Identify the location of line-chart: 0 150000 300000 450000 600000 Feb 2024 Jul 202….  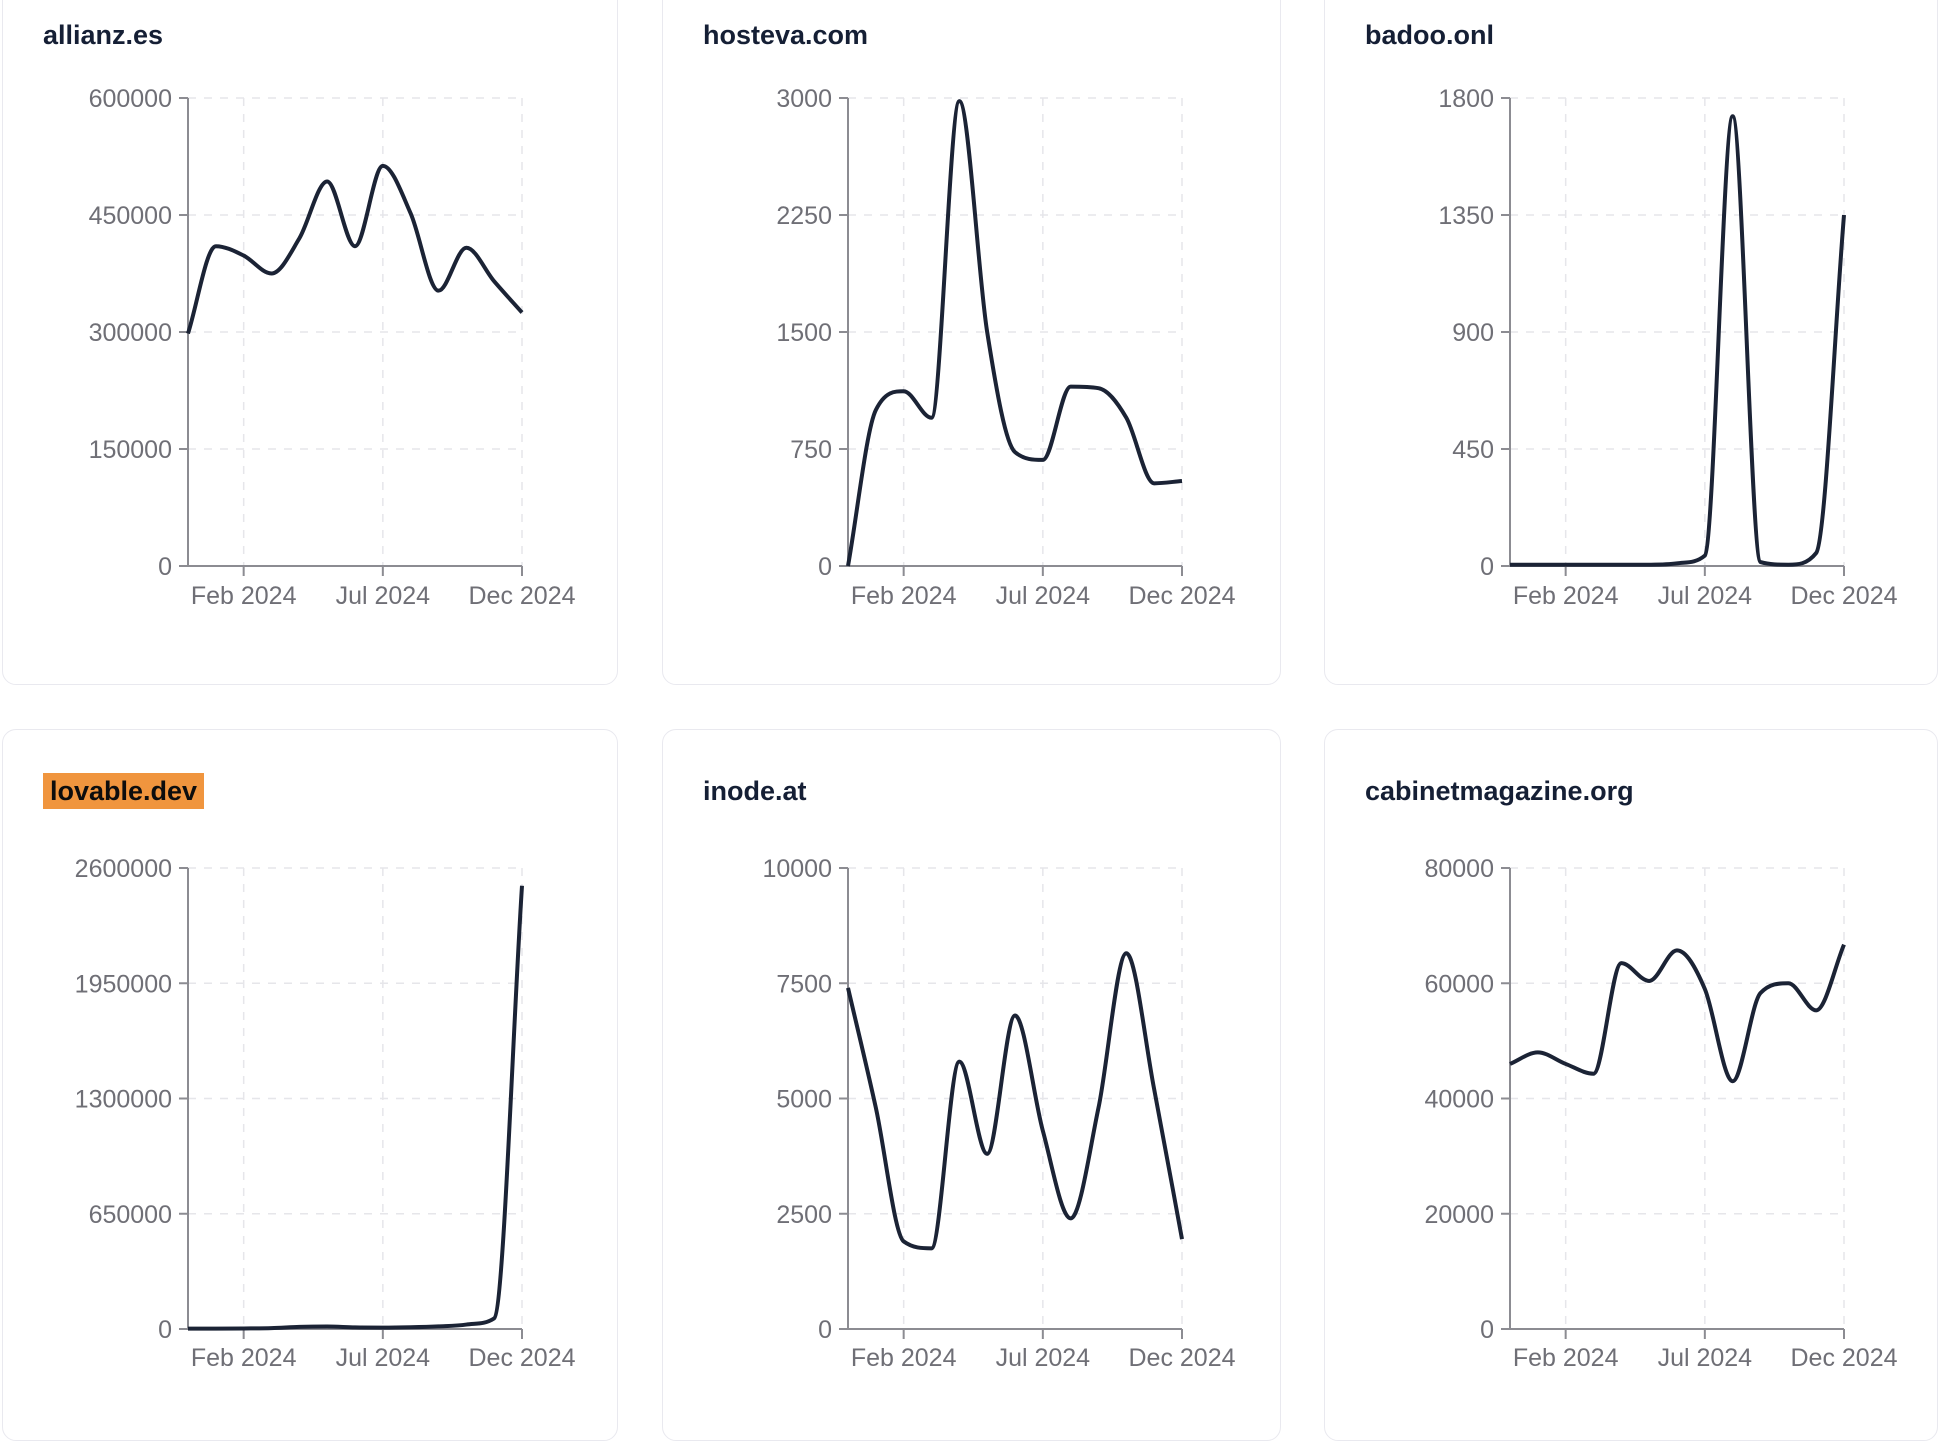
(332, 347).